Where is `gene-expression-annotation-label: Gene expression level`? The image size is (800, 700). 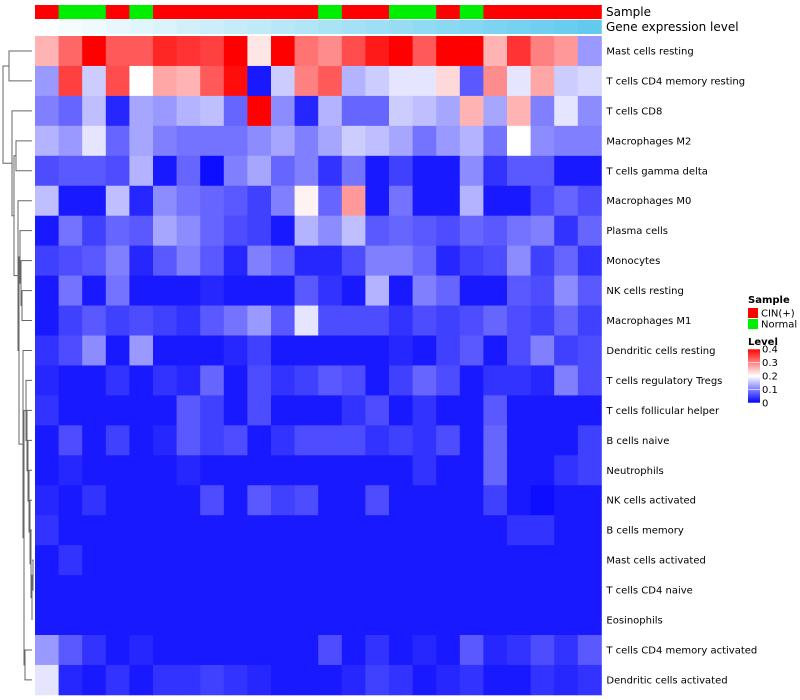
gene-expression-annotation-label: Gene expression level is located at coordinates (672, 27).